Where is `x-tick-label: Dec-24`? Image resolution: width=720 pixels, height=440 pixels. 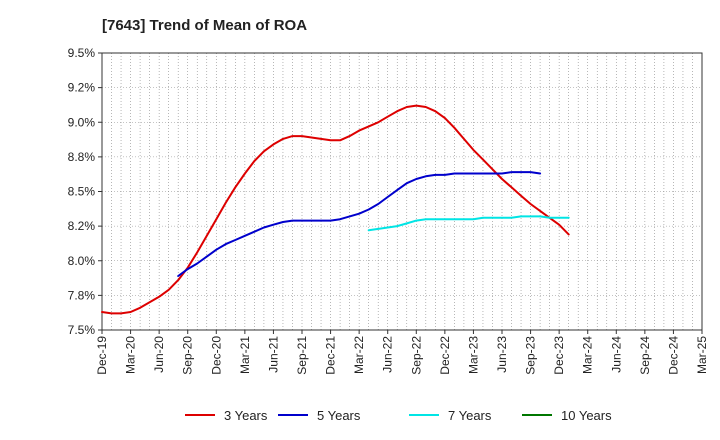 x-tick-label: Dec-24 is located at coordinates (673, 355).